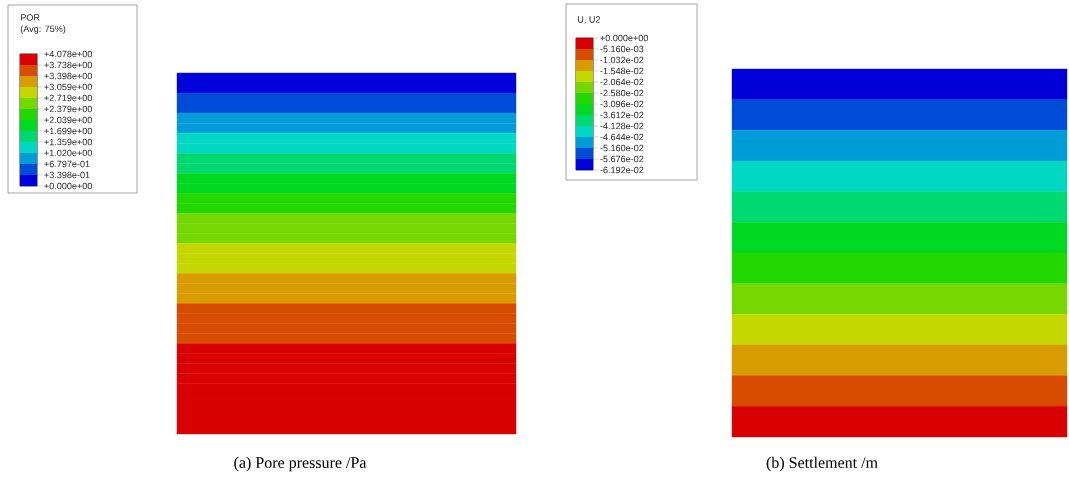  What do you see at coordinates (622, 148) in the screenshot?
I see `color-bar-label: -5.160e-02` at bounding box center [622, 148].